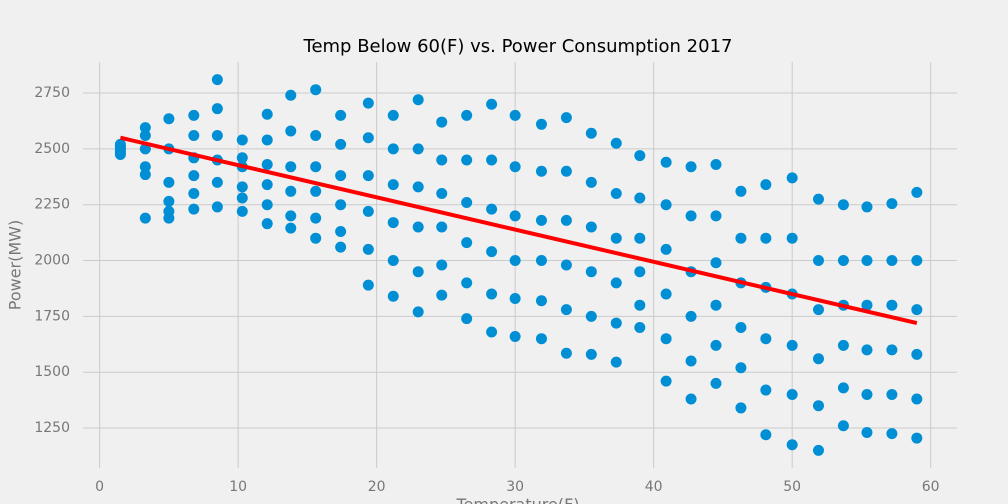 The width and height of the screenshot is (1008, 504). Describe the element at coordinates (52, 316) in the screenshot. I see `y-tick-label: 1750` at that location.